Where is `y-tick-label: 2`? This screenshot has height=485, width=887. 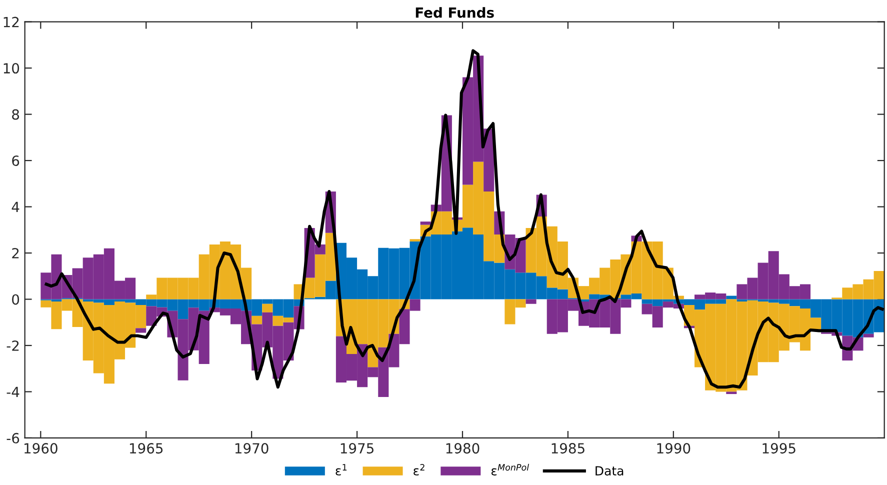
y-tick-label: 2 is located at coordinates (15, 253).